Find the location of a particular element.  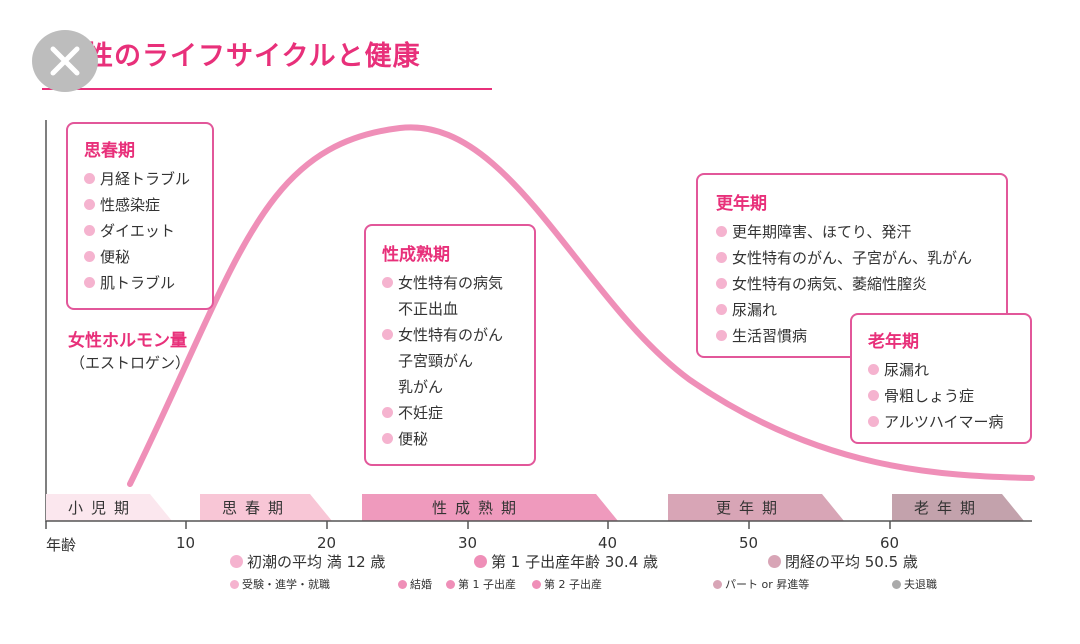

stage-band-puberty is located at coordinates (266, 507).